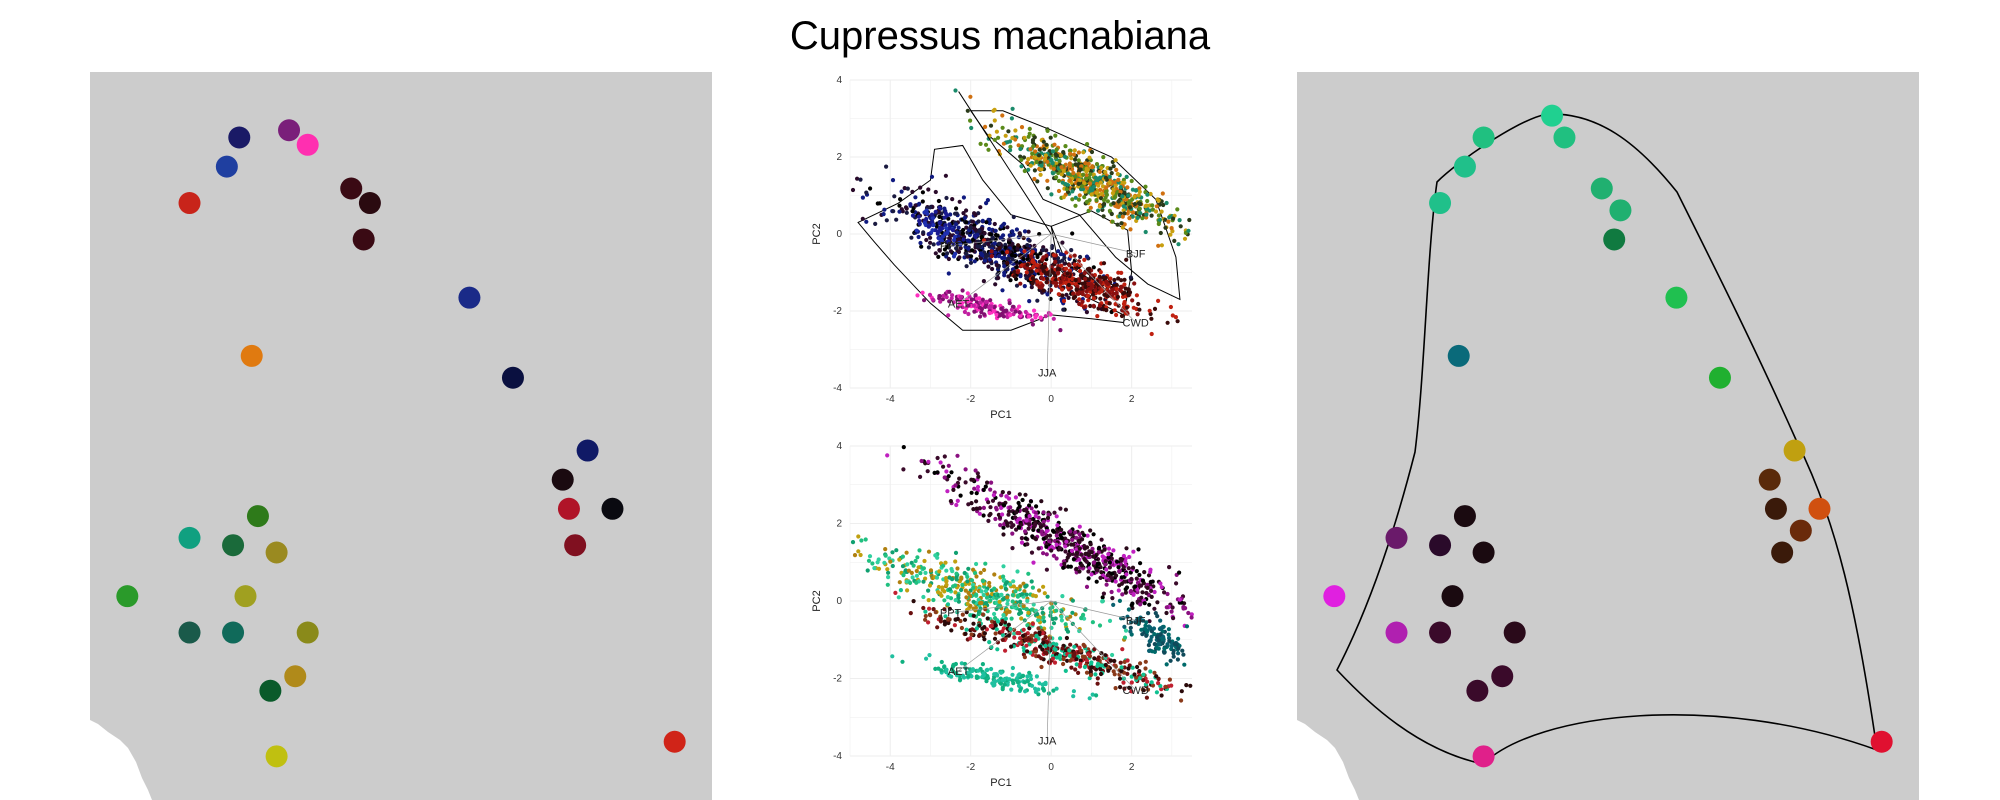  I want to click on vector-label-2: CWD, so click(1136, 691).